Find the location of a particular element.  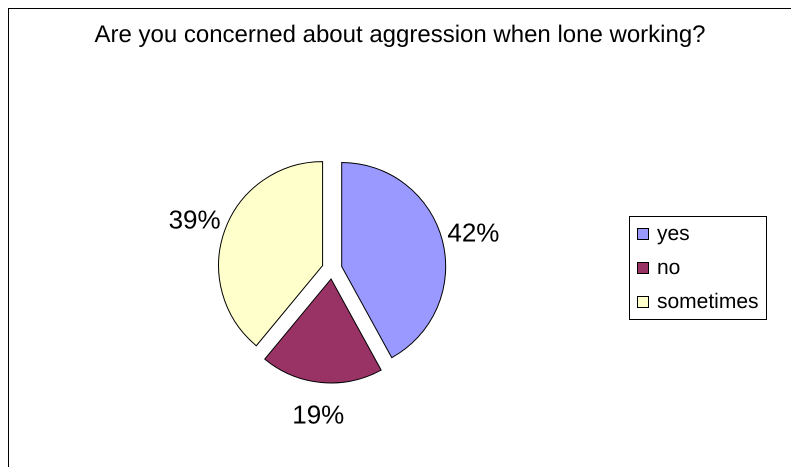

data-label: 42% is located at coordinates (473, 233).